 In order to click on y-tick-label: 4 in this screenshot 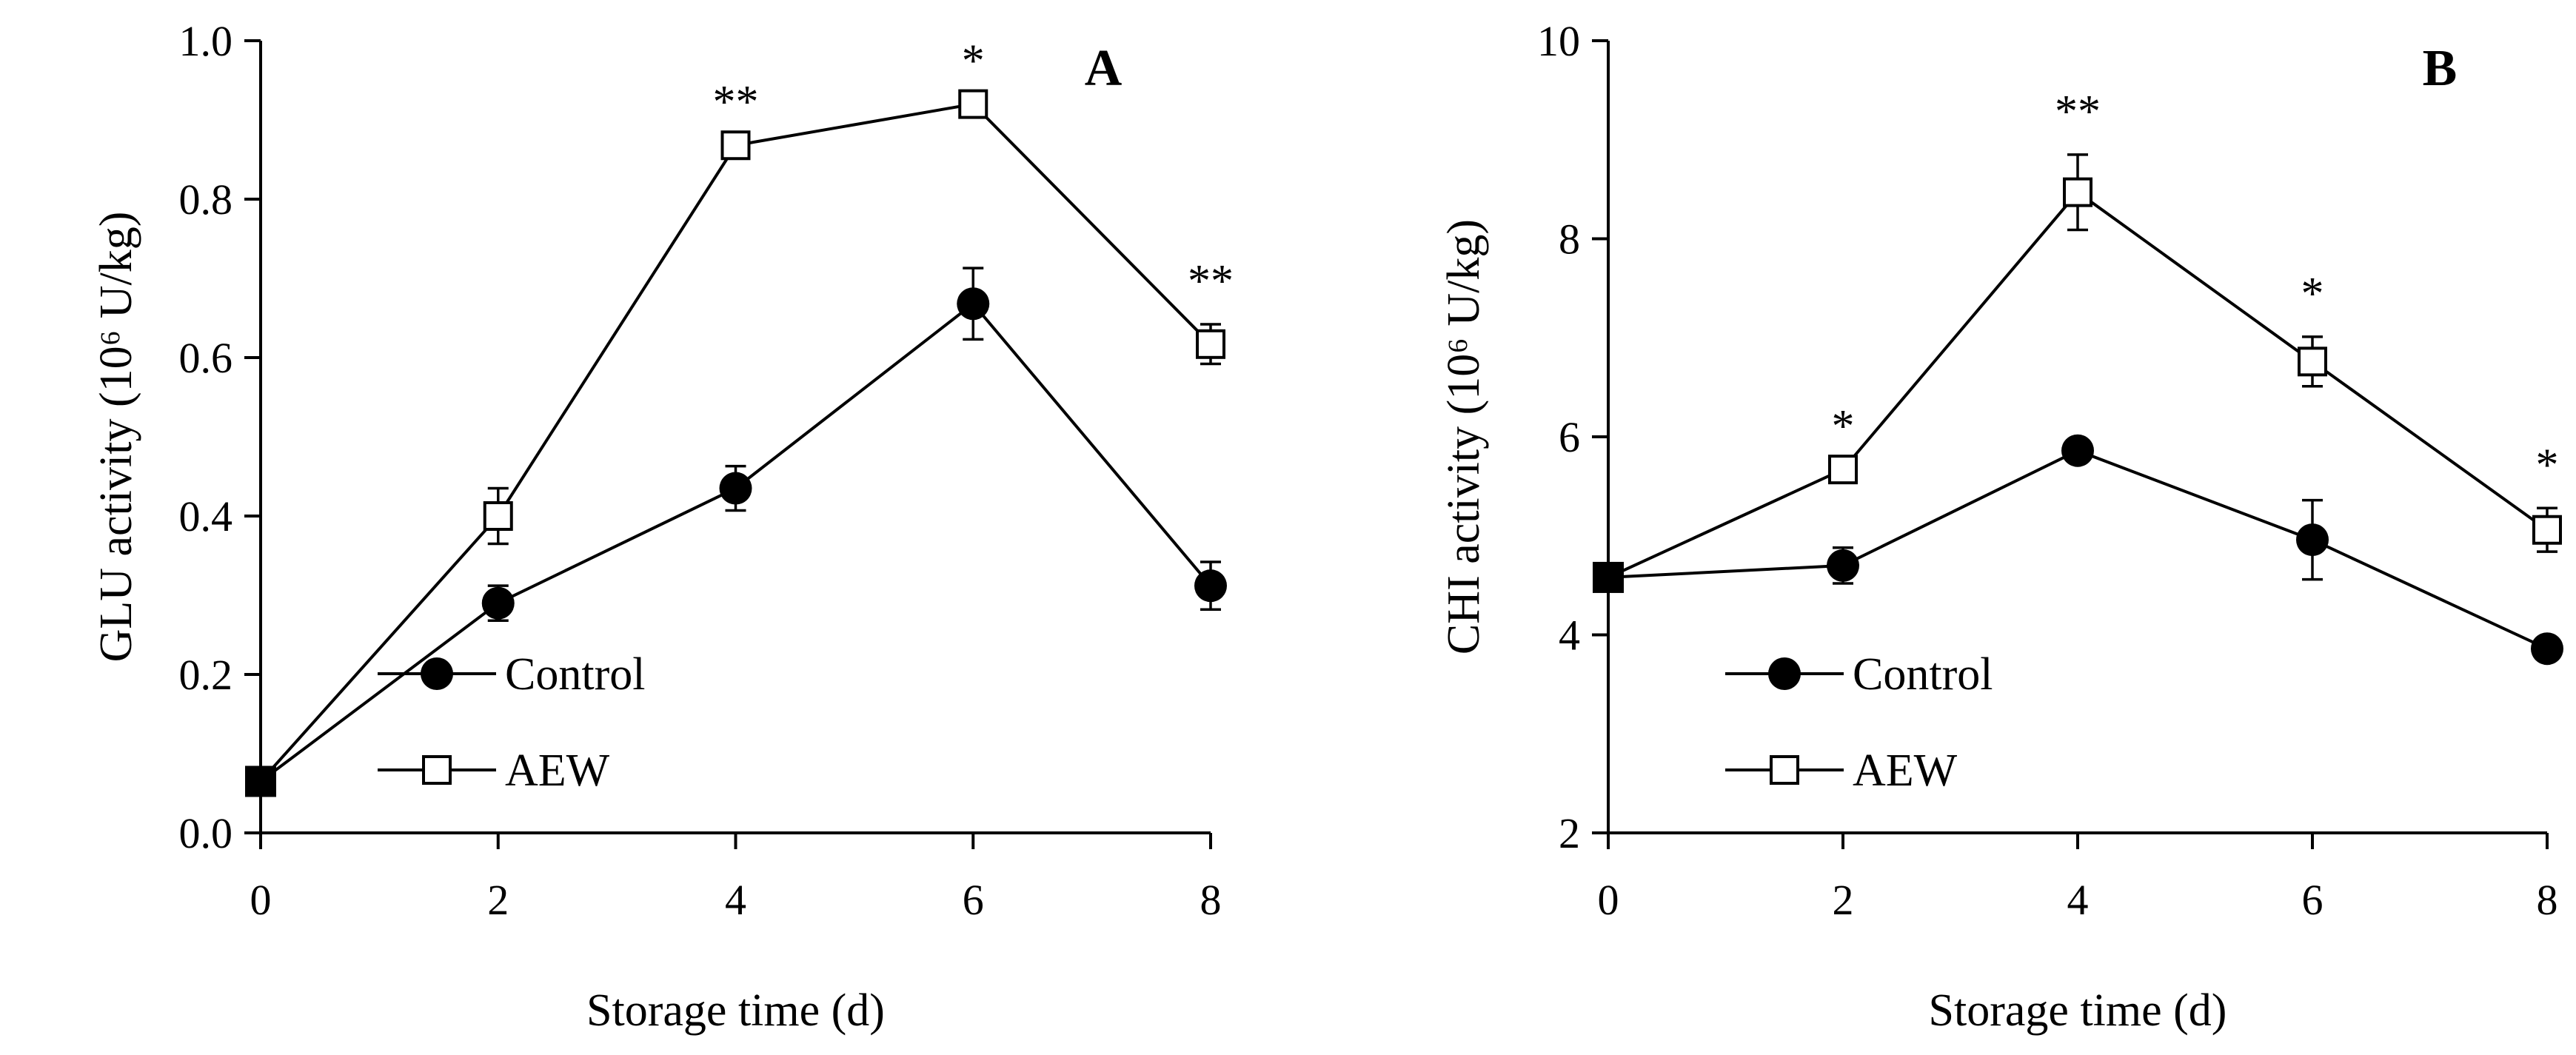, I will do `click(1569, 636)`.